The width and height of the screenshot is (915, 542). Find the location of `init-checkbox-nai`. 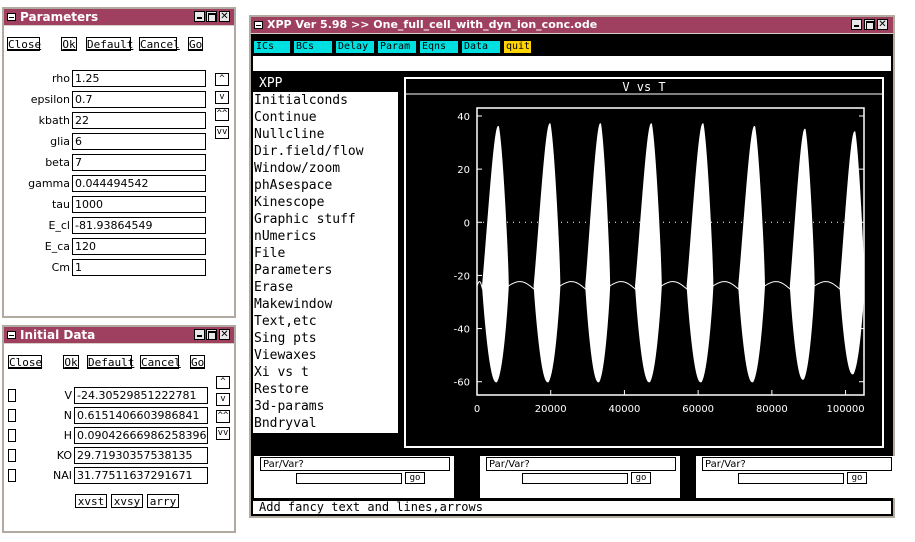

init-checkbox-nai is located at coordinates (12, 475).